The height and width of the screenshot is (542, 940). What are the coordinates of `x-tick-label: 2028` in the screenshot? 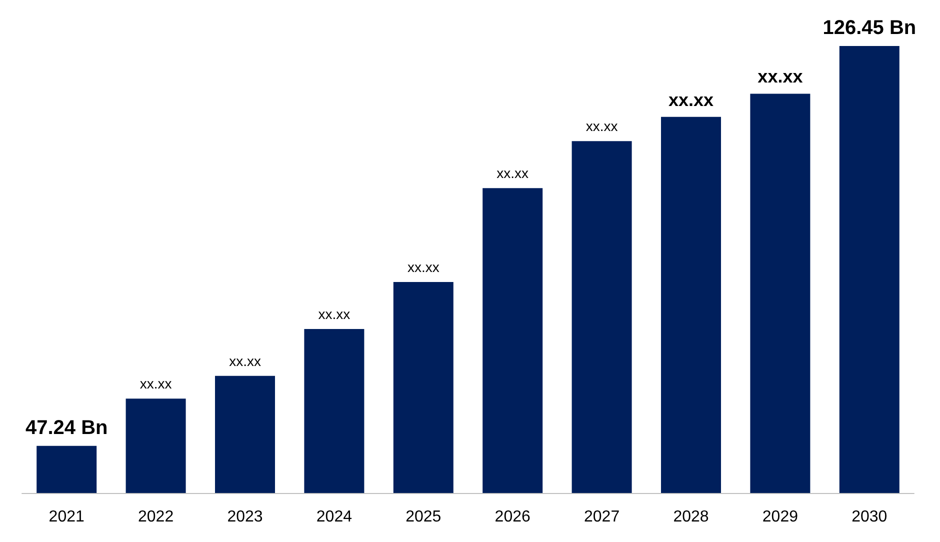 It's located at (691, 517).